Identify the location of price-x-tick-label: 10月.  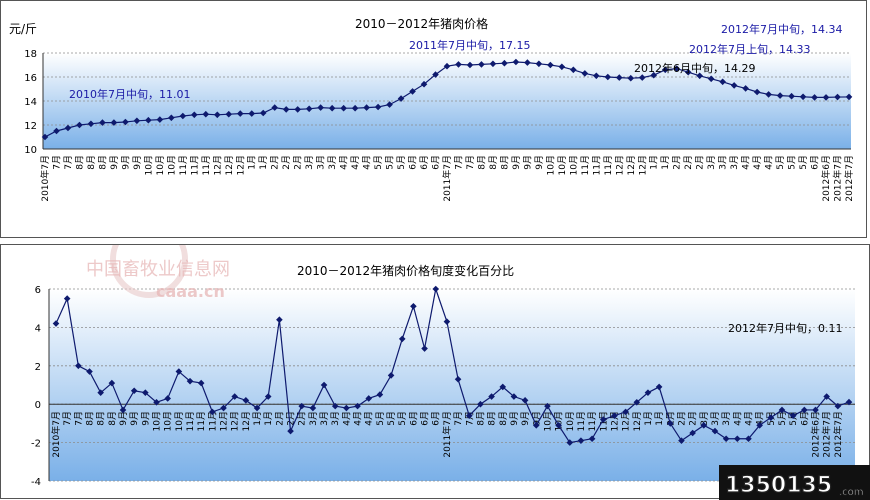
(550, 165).